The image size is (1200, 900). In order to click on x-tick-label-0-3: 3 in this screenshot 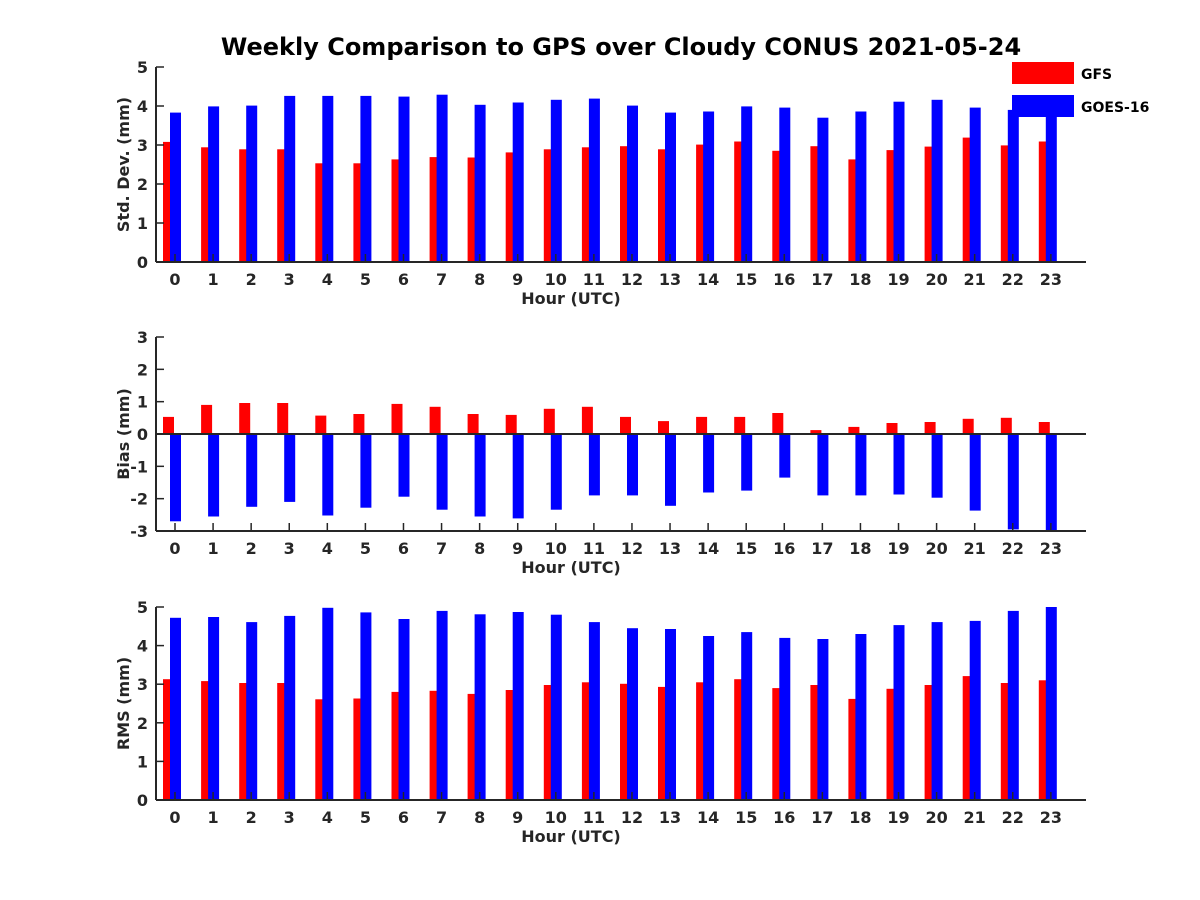, I will do `click(289, 279)`.